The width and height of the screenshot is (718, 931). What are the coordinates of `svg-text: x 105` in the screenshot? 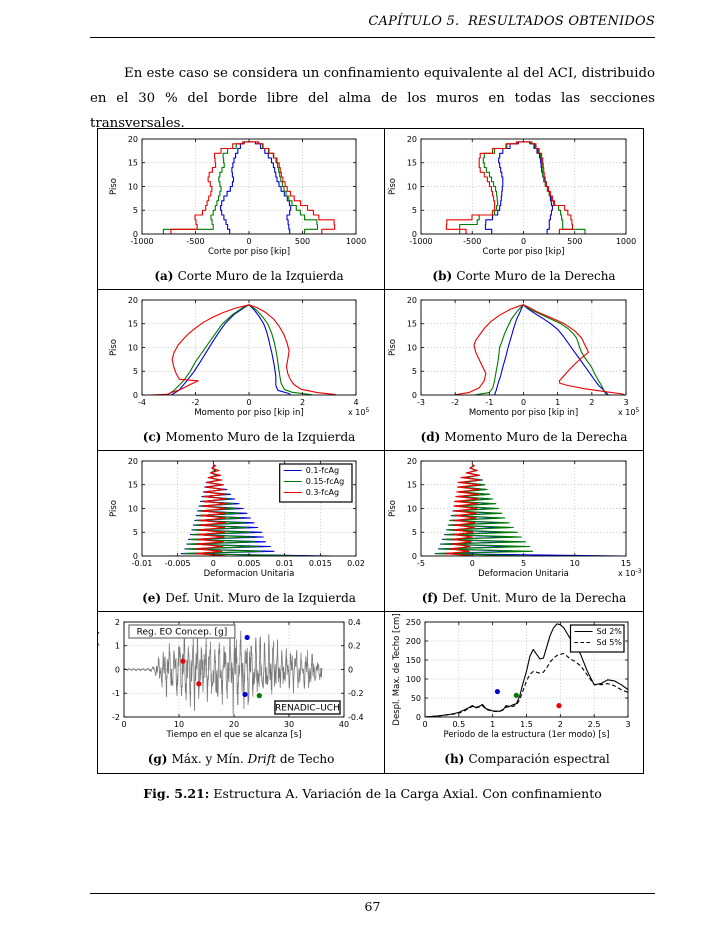 It's located at (358, 412).